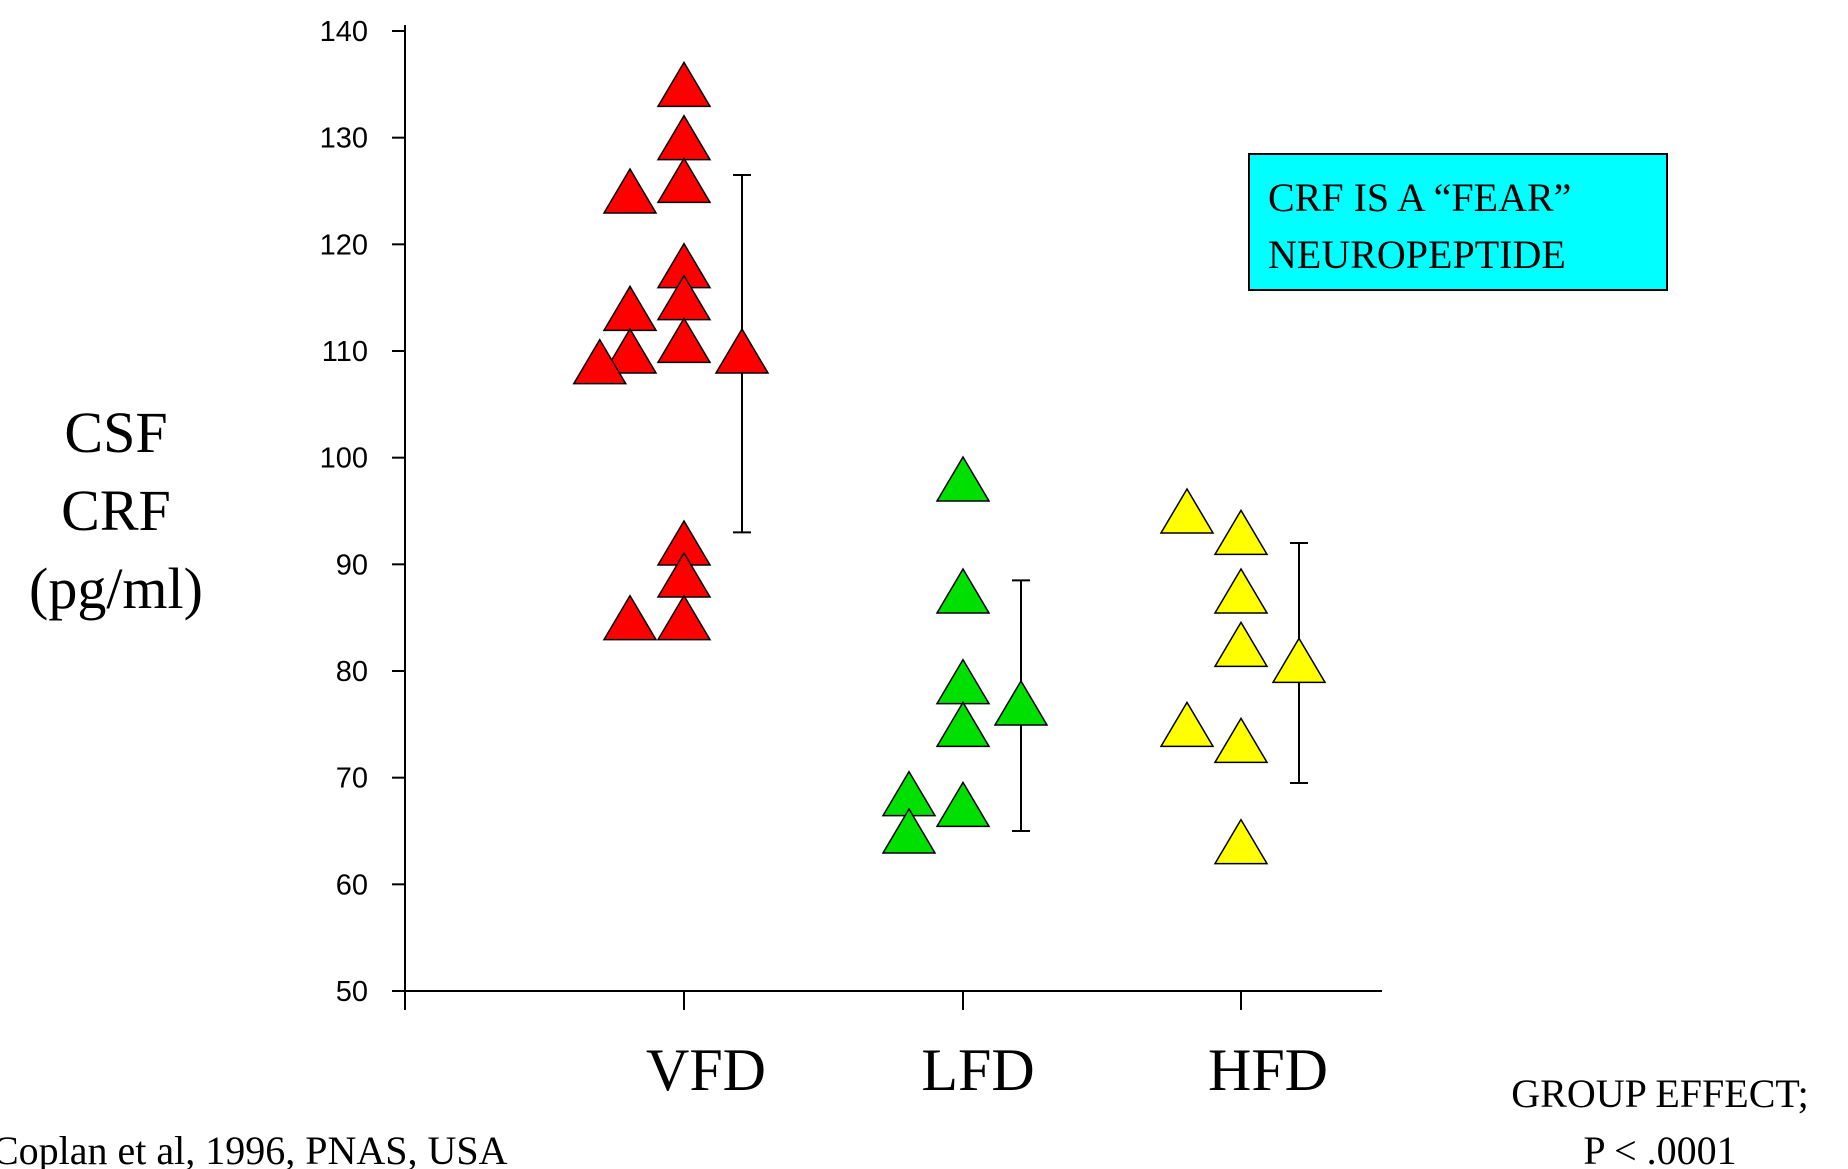 This screenshot has height=1169, width=1848. What do you see at coordinates (1299, 660) in the screenshot?
I see `mean-marker-hfd` at bounding box center [1299, 660].